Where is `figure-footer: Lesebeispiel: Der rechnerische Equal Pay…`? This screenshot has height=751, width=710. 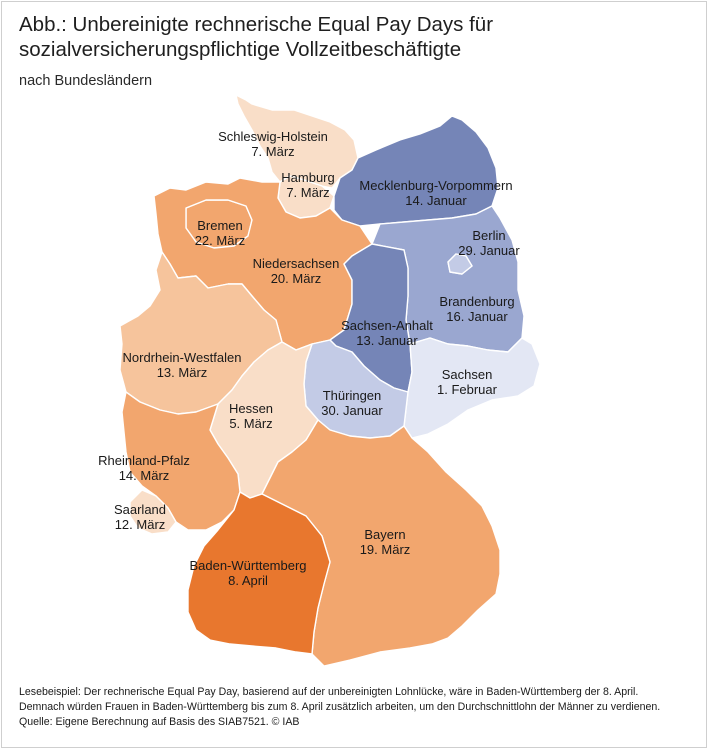 figure-footer: Lesebeispiel: Der rechnerische Equal Pay… is located at coordinates (359, 707).